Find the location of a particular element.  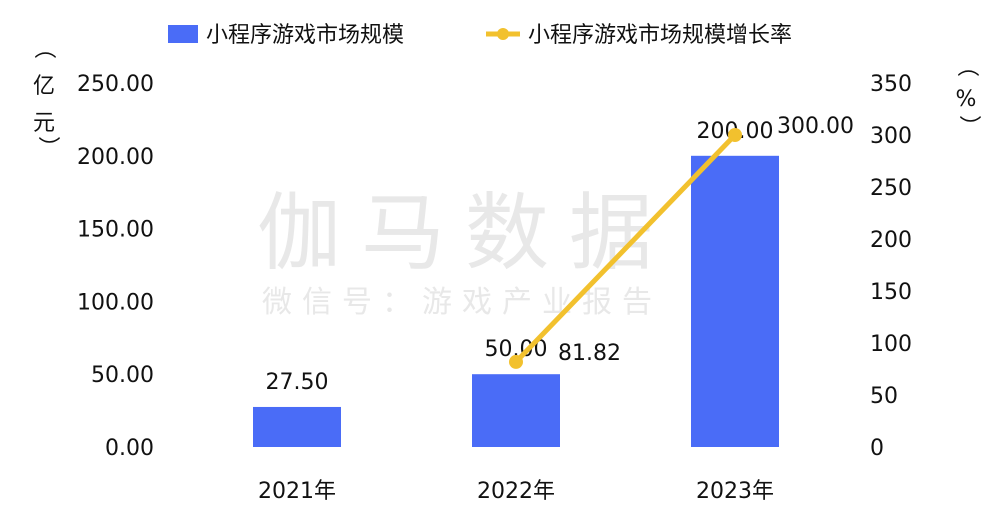

left-tick-label: 50.00 is located at coordinates (122, 375).